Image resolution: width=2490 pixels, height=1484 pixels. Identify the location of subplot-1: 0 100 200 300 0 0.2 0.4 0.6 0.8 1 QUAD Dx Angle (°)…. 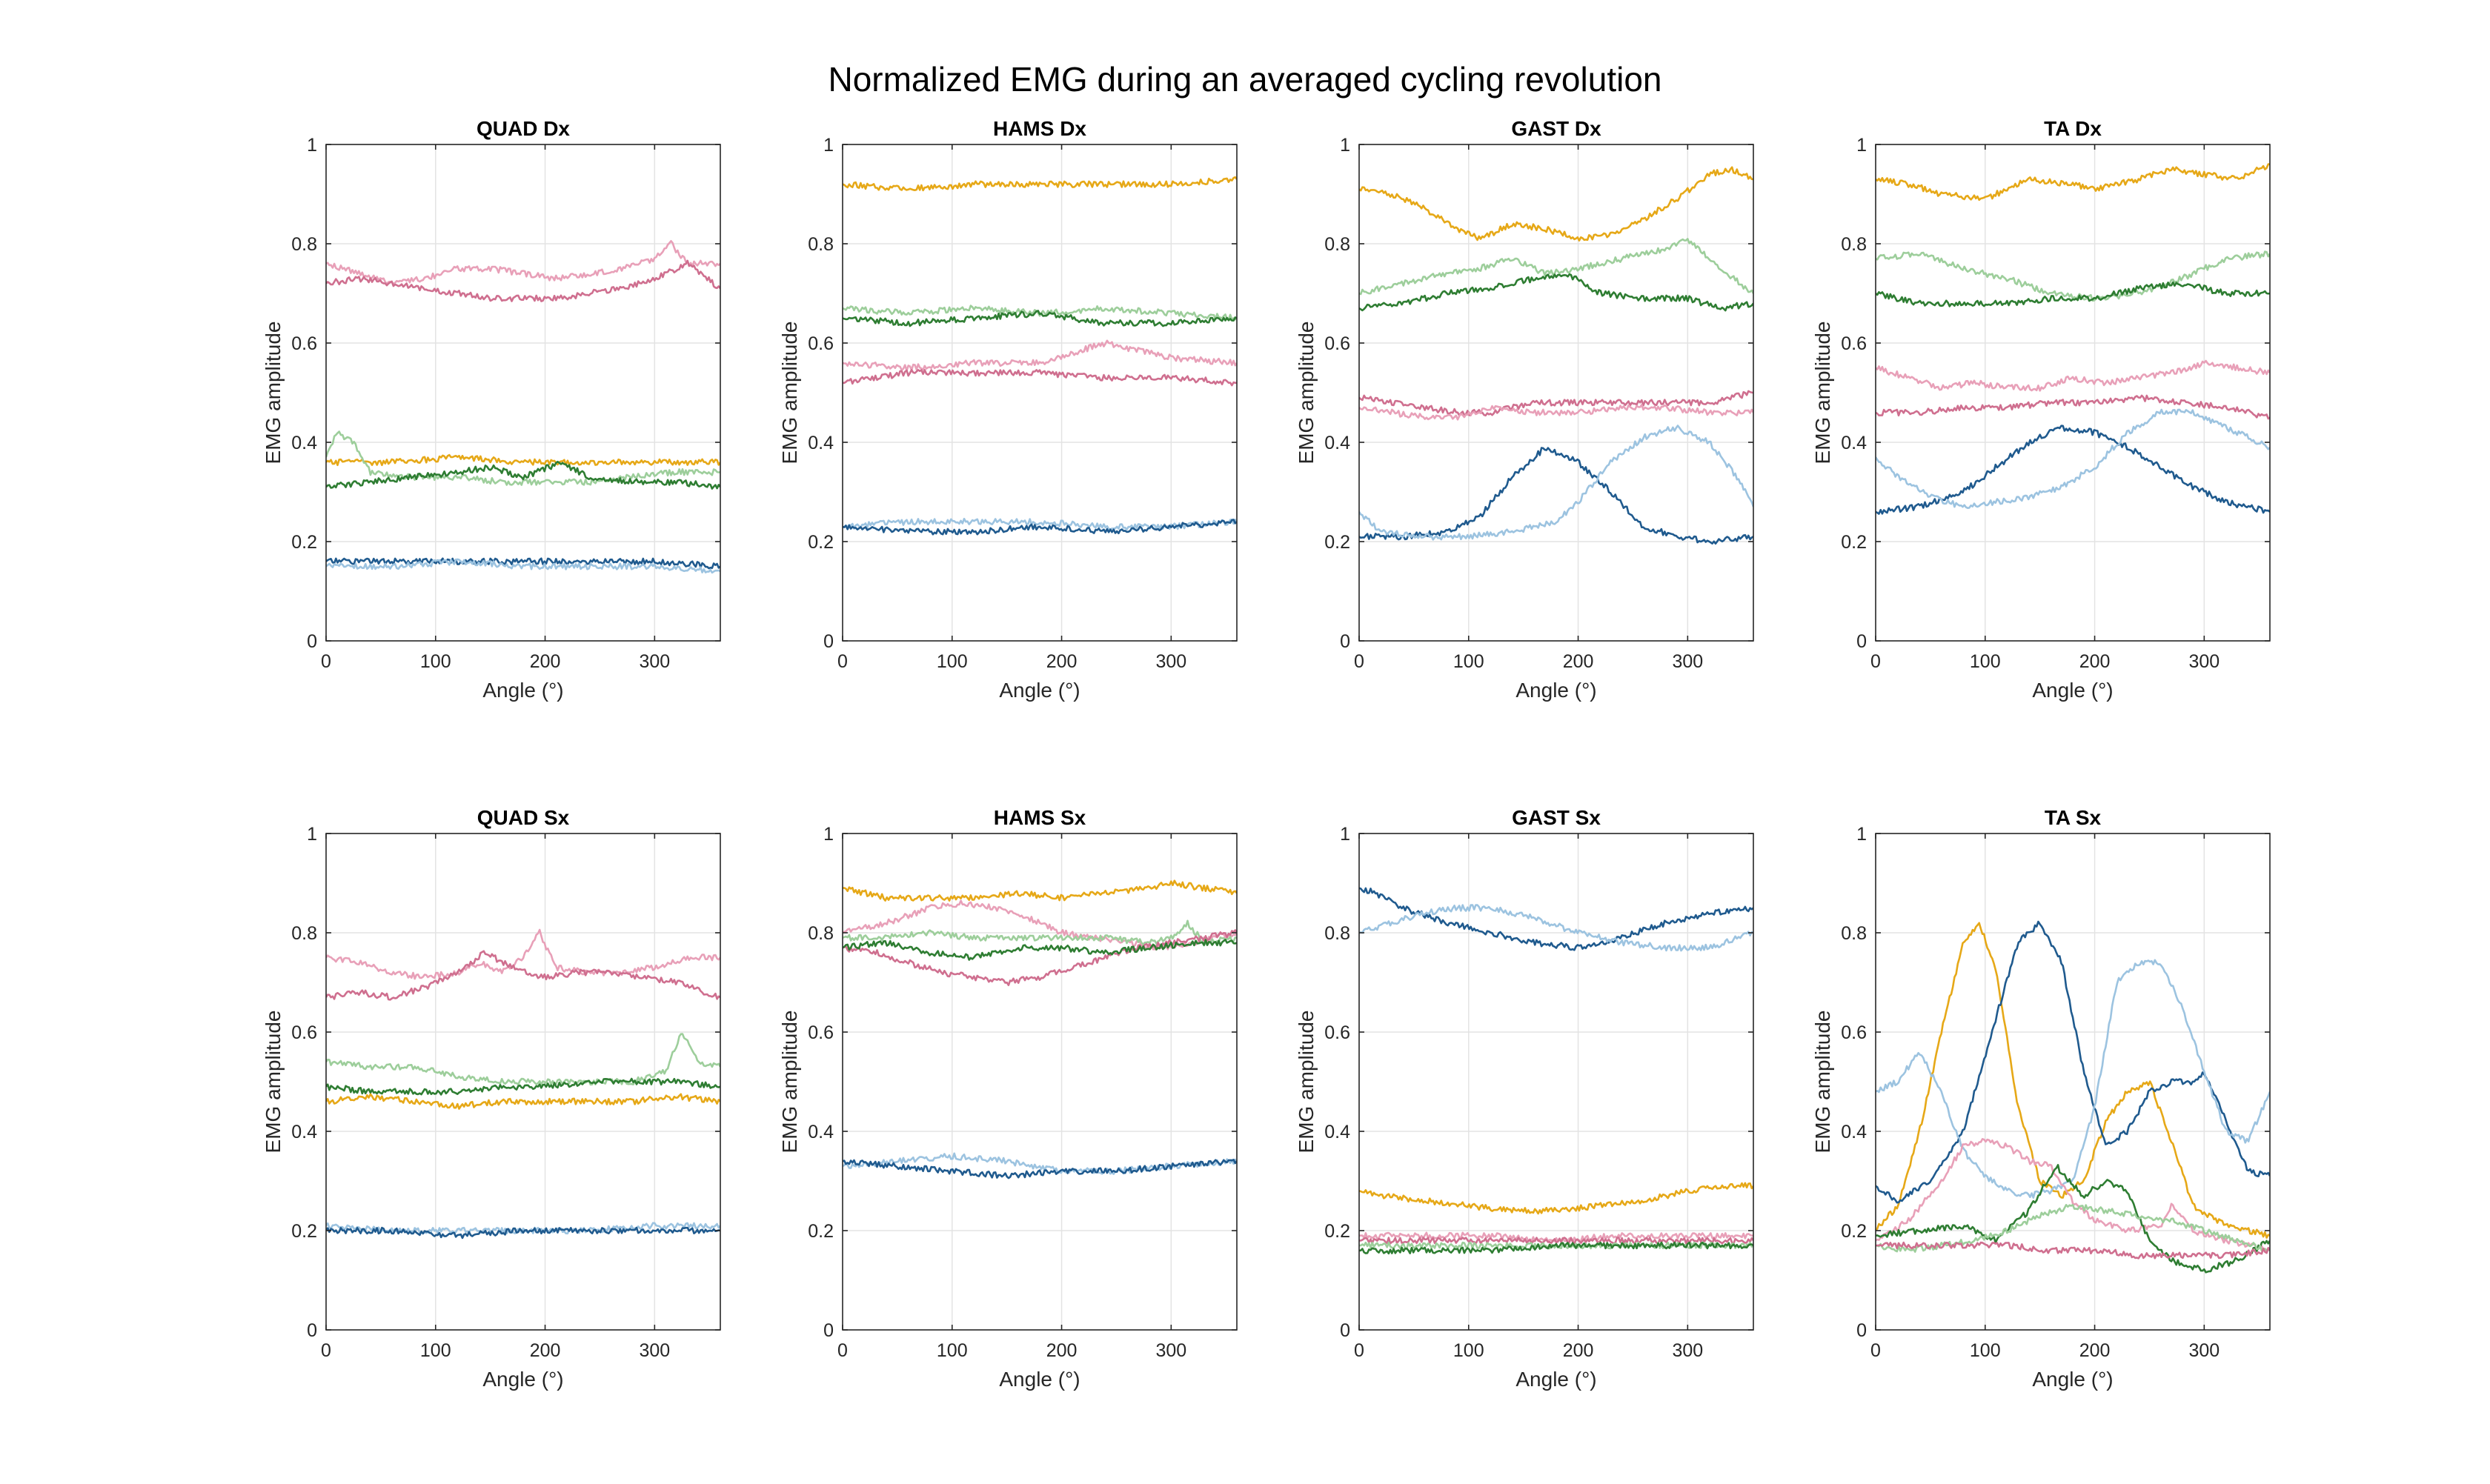
(491, 409).